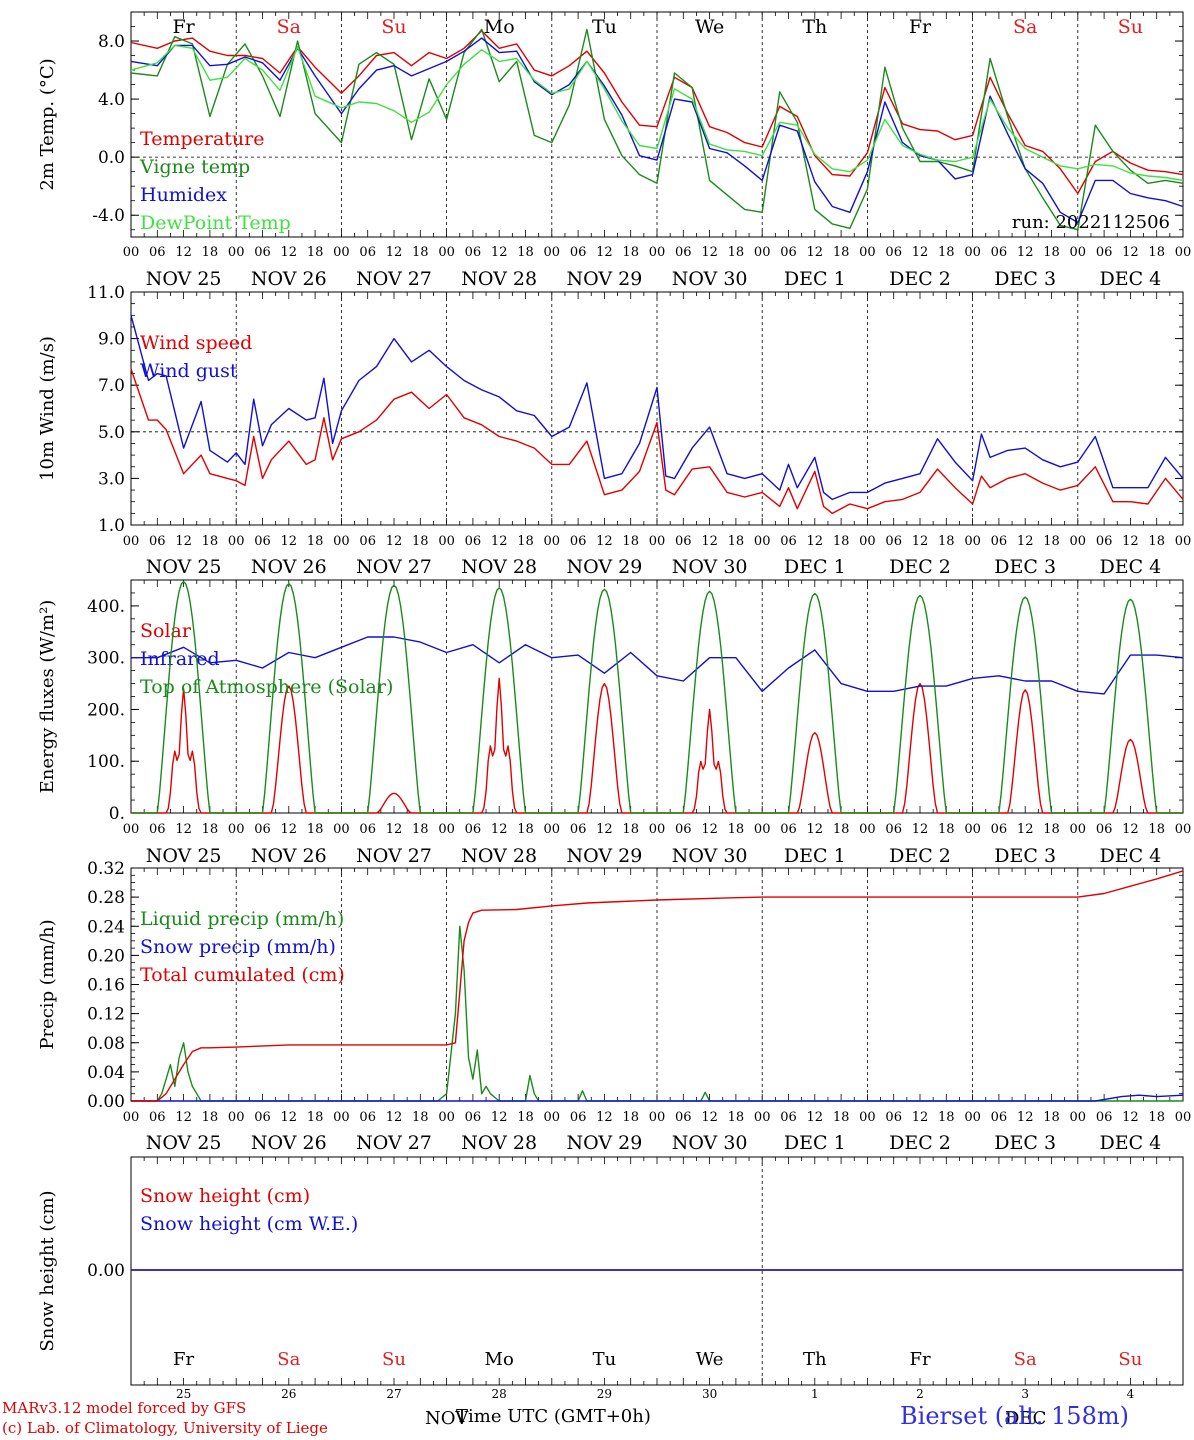 The width and height of the screenshot is (1194, 1440). I want to click on day-number: 4, so click(1131, 1394).